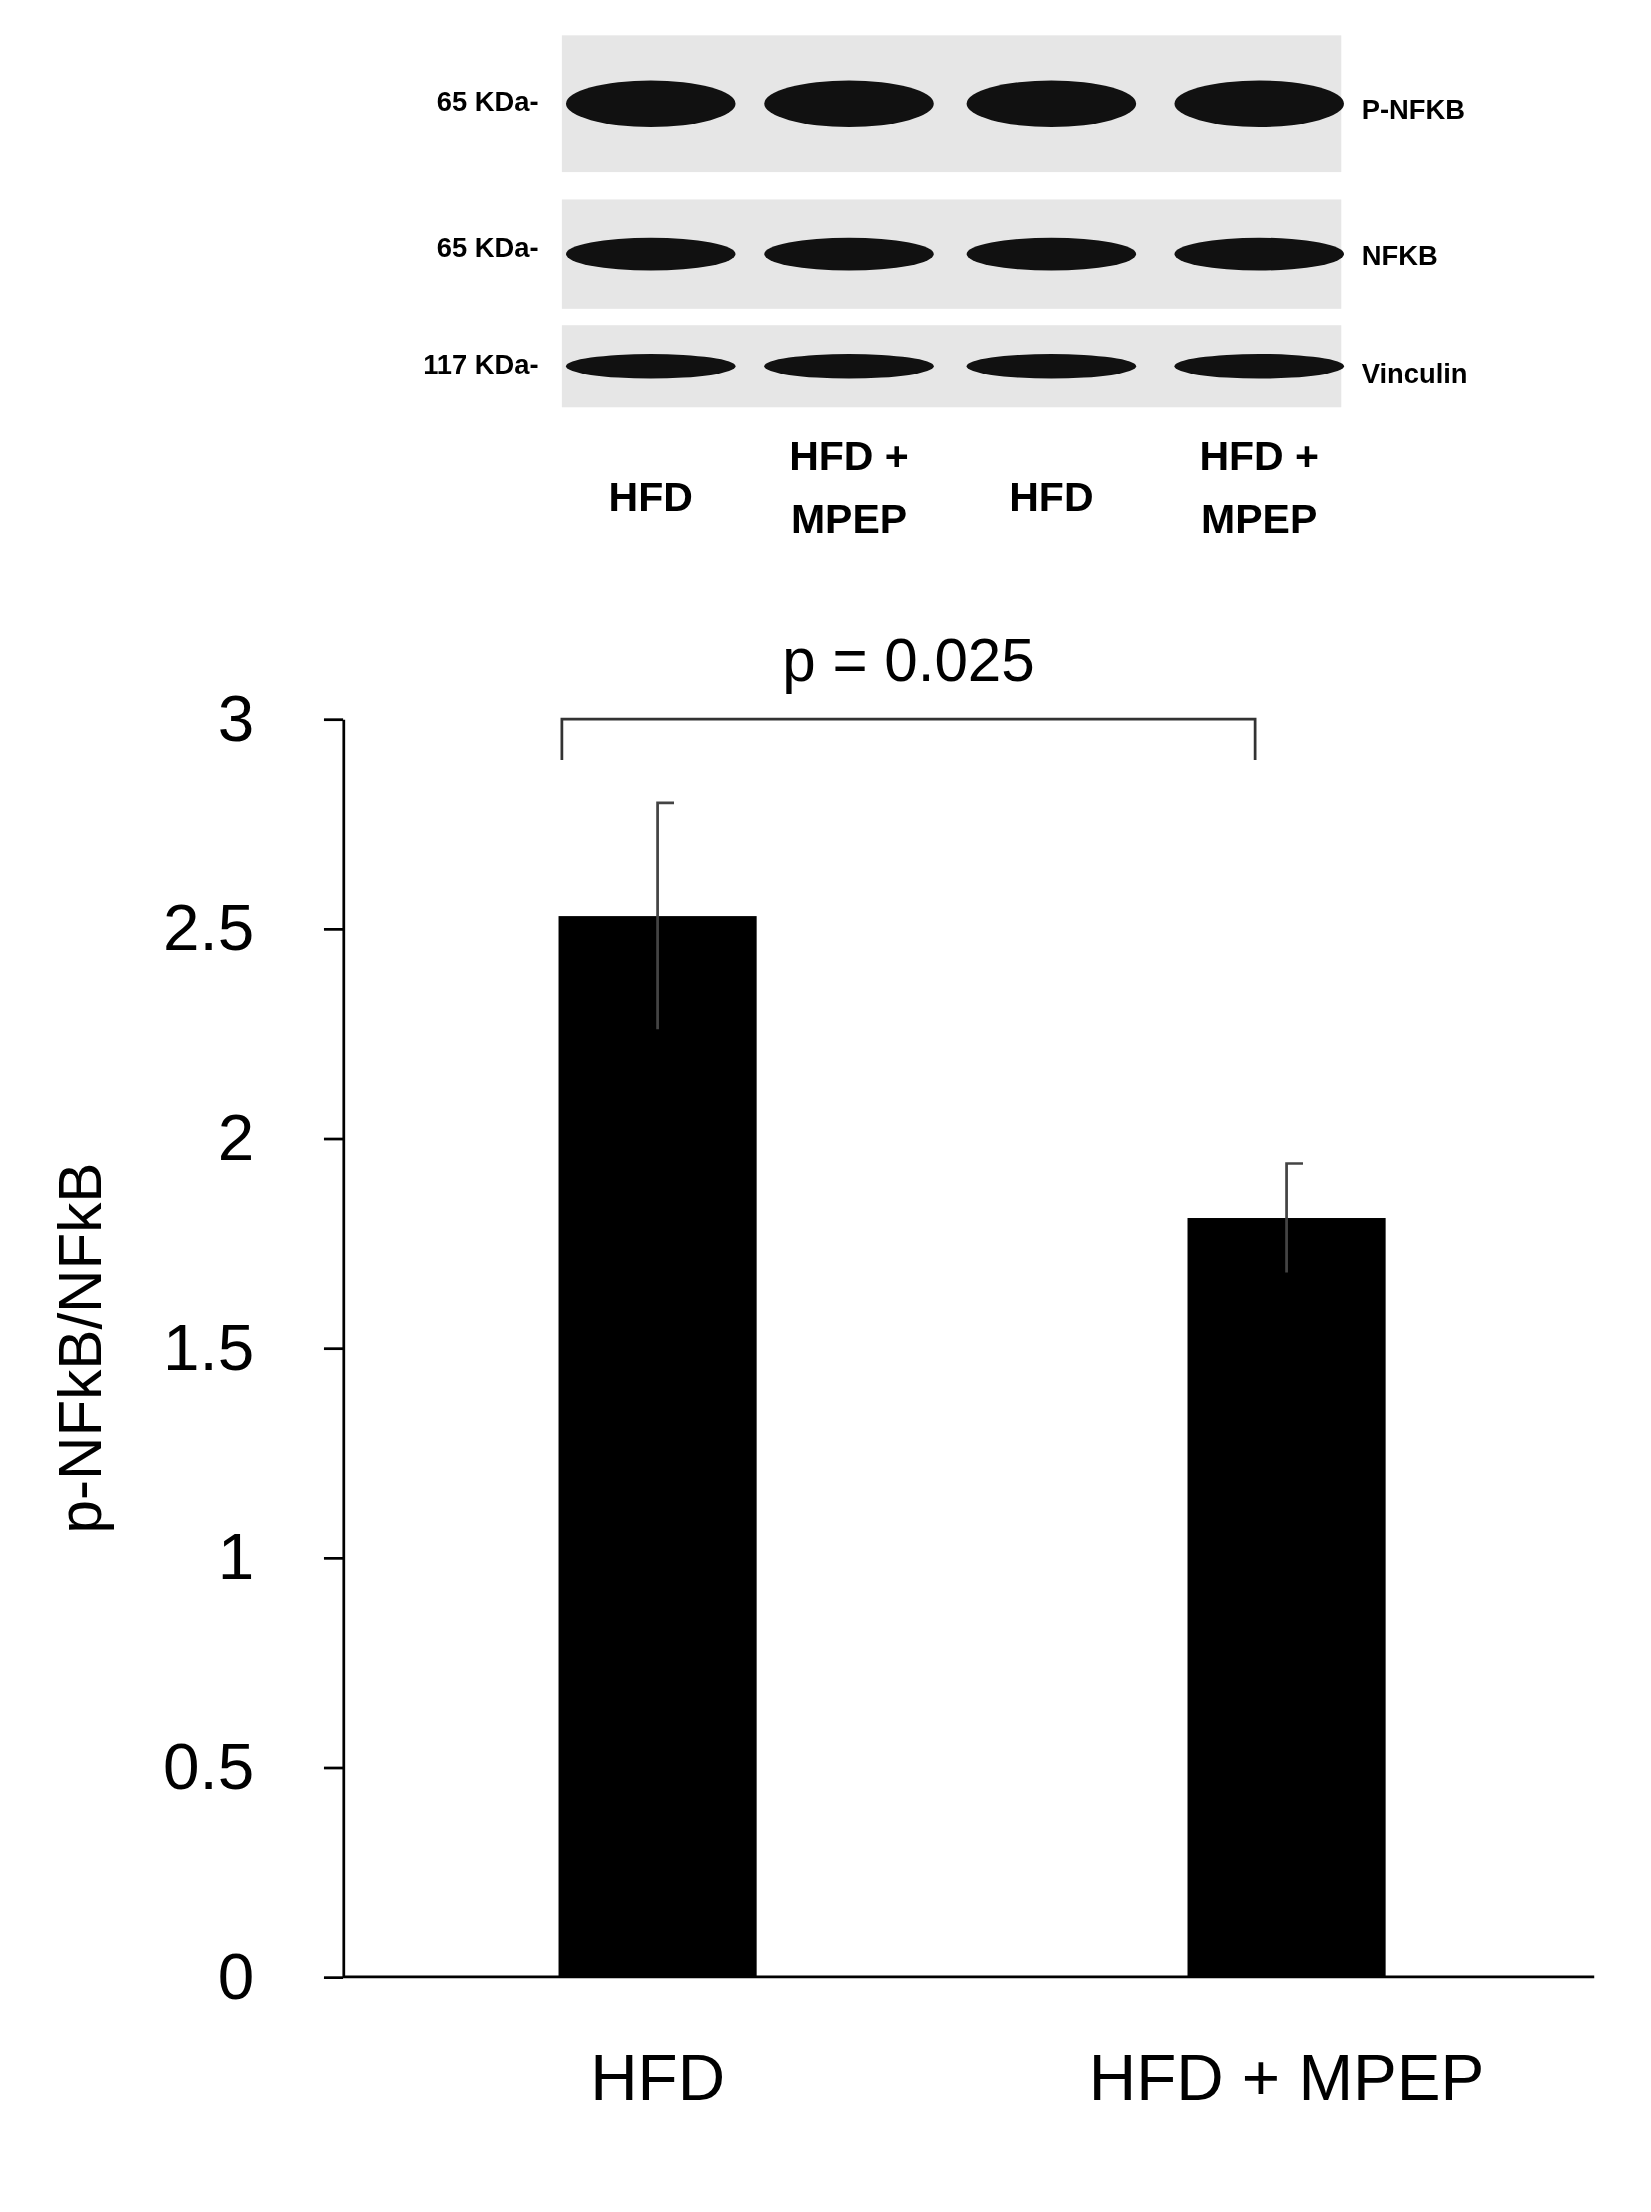 Image resolution: width=1651 pixels, height=2212 pixels. What do you see at coordinates (81, 1348) in the screenshot?
I see `y-axis-title: p-NFkB/NFkB` at bounding box center [81, 1348].